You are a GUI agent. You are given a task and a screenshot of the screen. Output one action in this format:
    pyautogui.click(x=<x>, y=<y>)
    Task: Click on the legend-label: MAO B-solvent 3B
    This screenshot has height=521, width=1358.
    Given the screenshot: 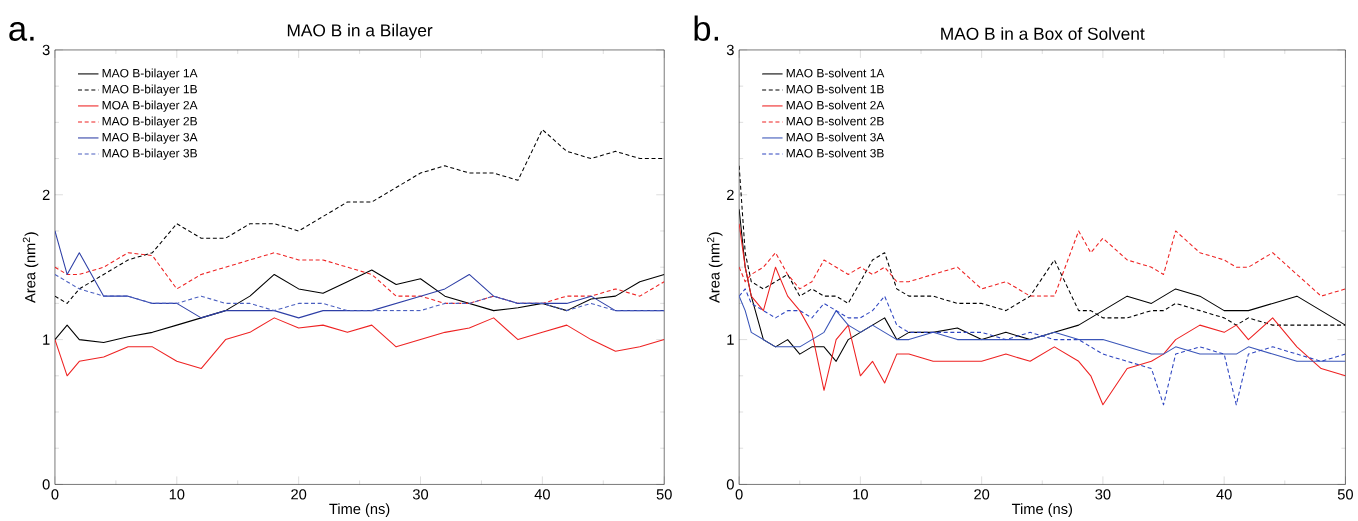 What is the action you would take?
    pyautogui.click(x=835, y=153)
    